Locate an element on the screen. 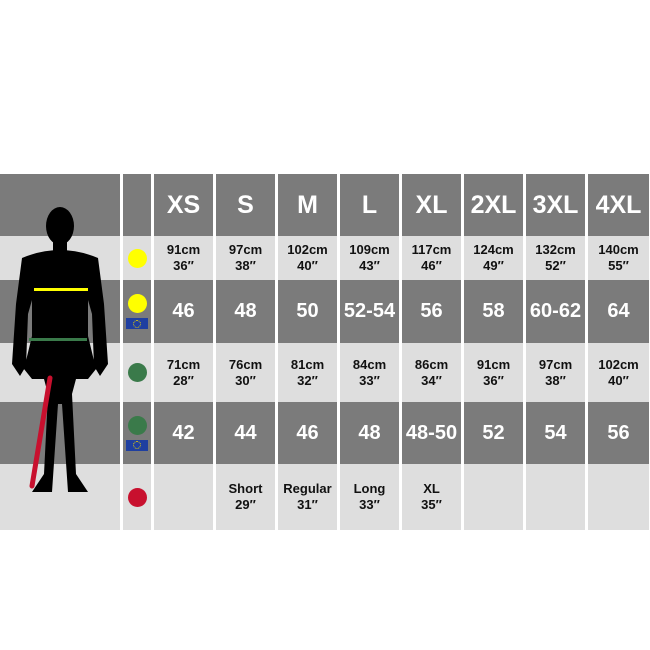 This screenshot has width=650, height=650. cell-value: 30″ is located at coordinates (245, 380).